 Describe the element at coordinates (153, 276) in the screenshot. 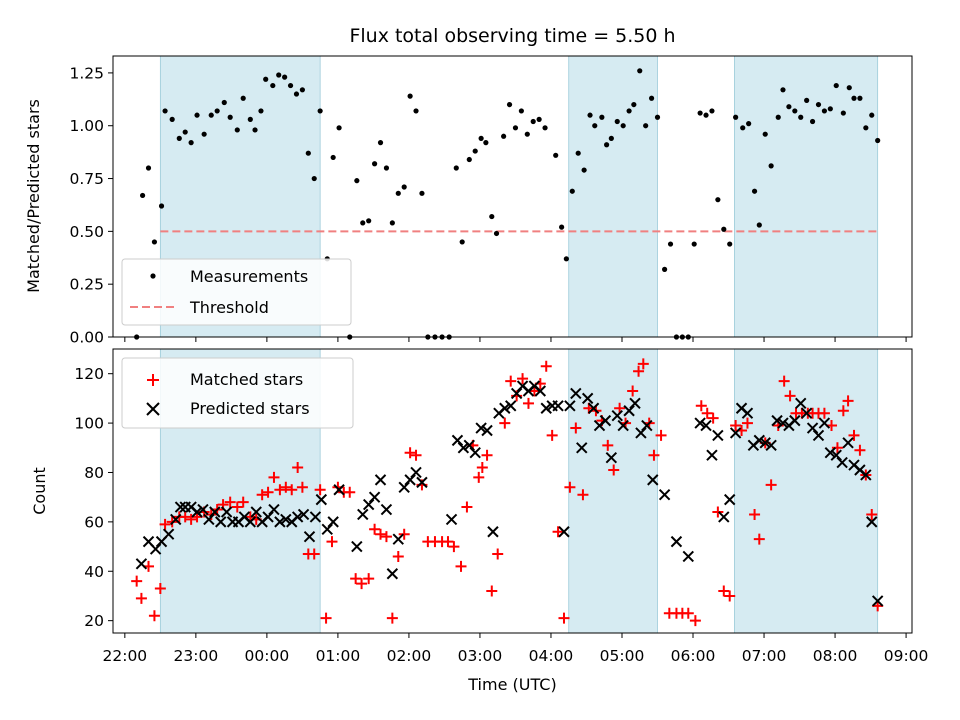

I see `legend-measurement-marker` at that location.